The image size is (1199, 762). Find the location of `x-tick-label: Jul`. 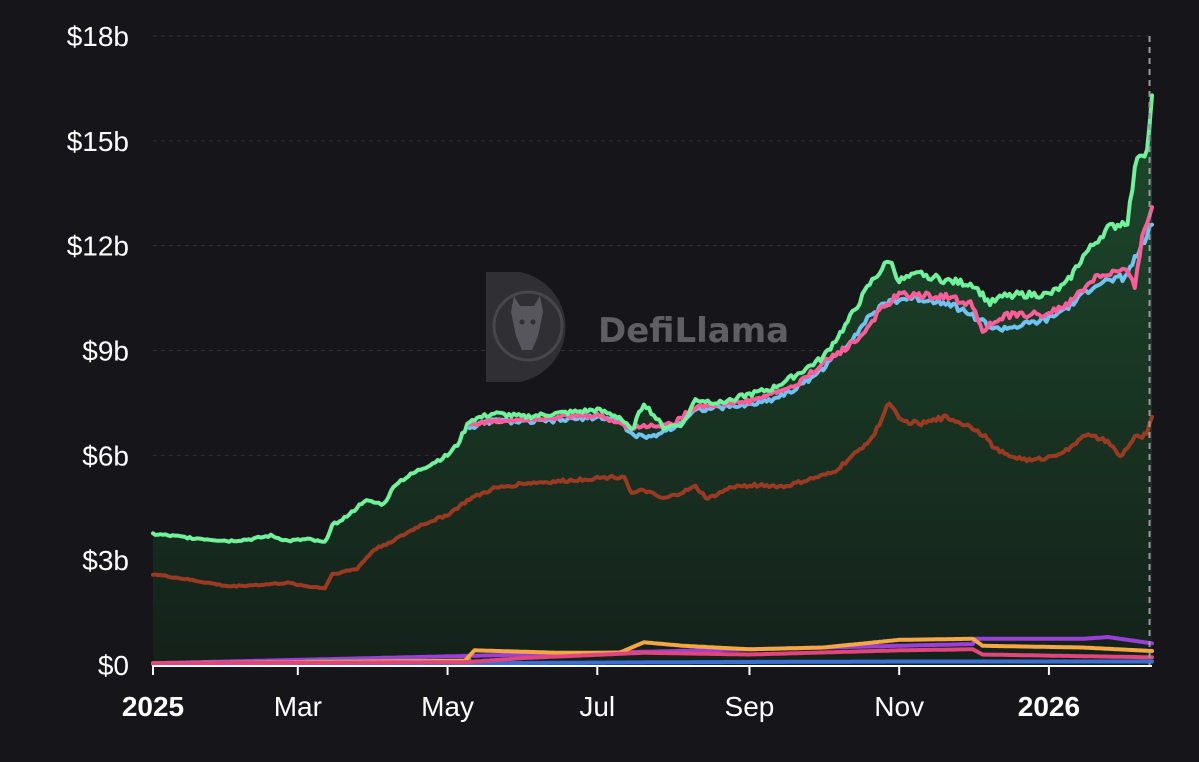

x-tick-label: Jul is located at coordinates (597, 706).